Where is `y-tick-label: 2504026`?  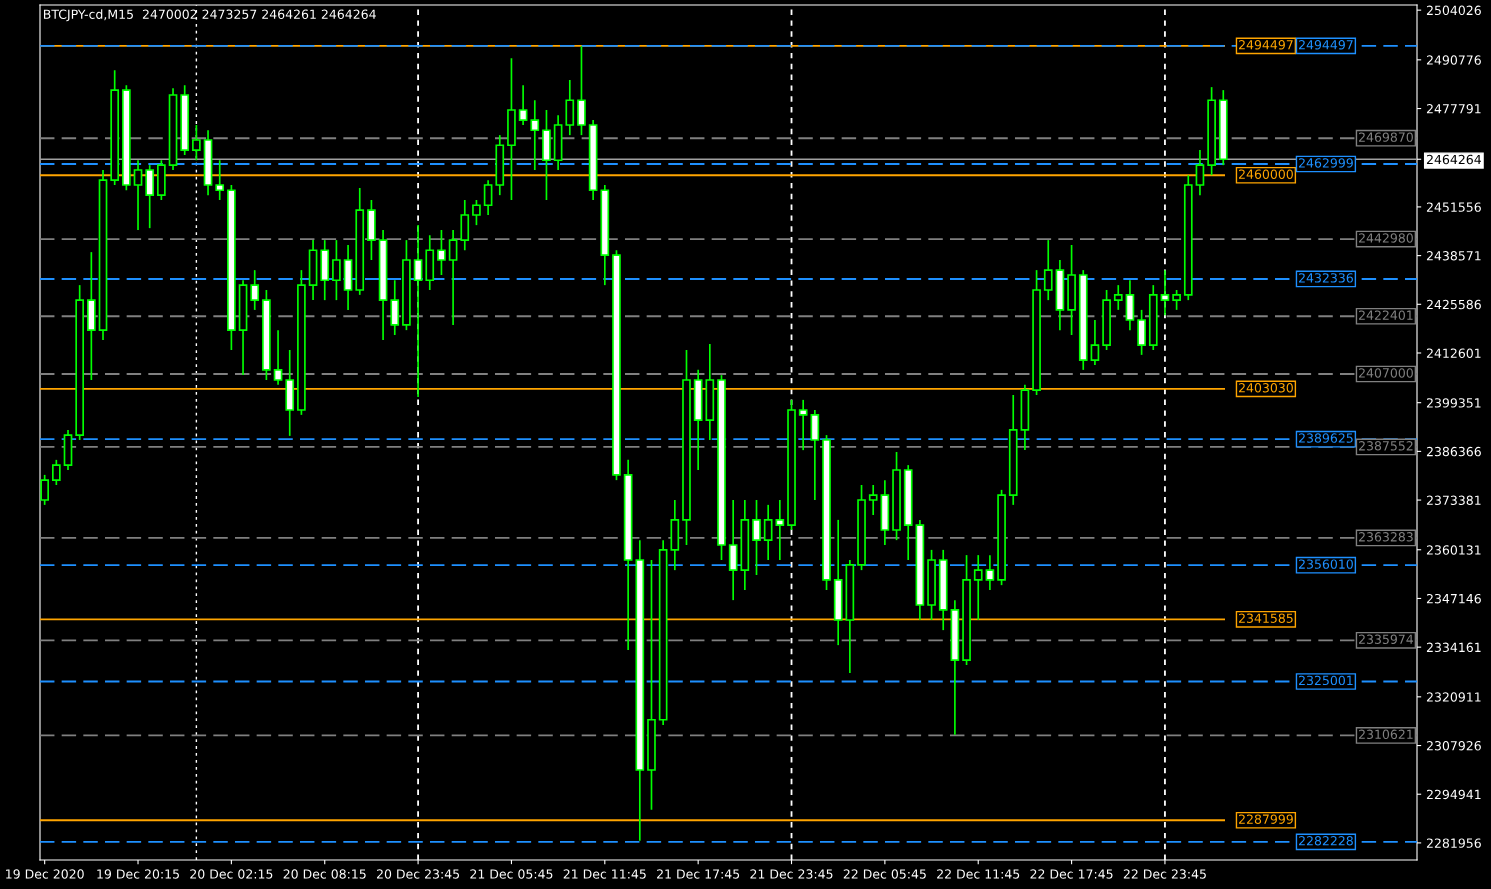 y-tick-label: 2504026 is located at coordinates (1453, 10).